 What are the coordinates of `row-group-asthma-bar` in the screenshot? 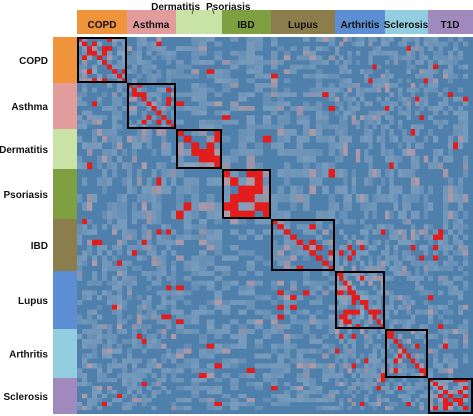 It's located at (65, 106).